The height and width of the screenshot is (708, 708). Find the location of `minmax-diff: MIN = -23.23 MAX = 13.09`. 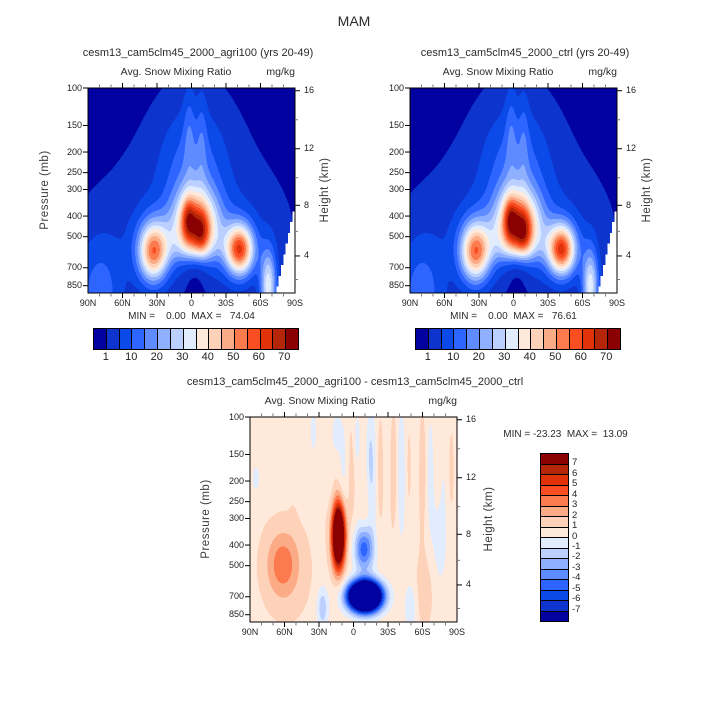

minmax-diff: MIN = -23.23 MAX = 13.09 is located at coordinates (565, 434).